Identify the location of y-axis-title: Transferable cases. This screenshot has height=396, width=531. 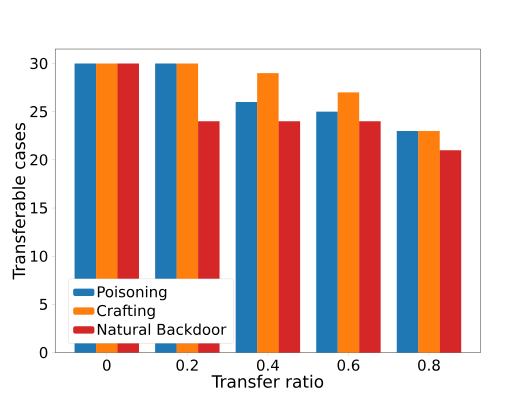
(19, 201).